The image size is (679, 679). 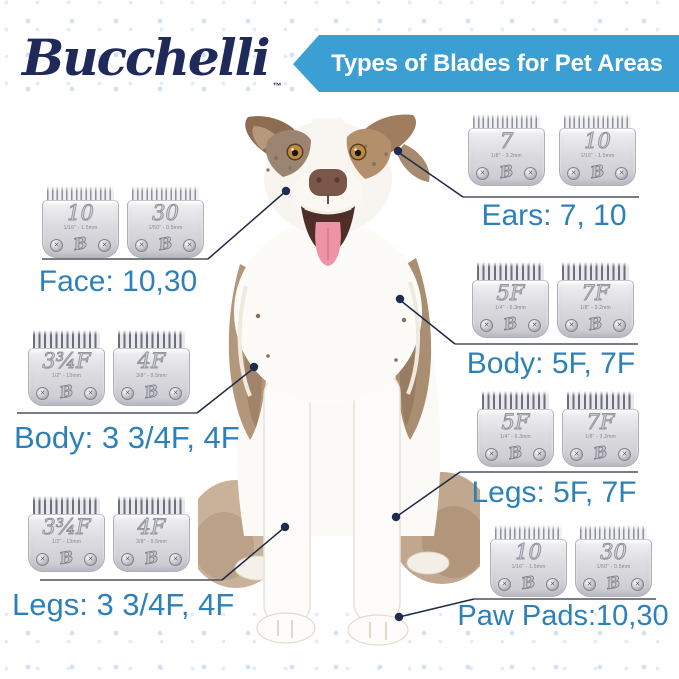 I want to click on label-ears: Ears: 7, 10, so click(x=554, y=215).